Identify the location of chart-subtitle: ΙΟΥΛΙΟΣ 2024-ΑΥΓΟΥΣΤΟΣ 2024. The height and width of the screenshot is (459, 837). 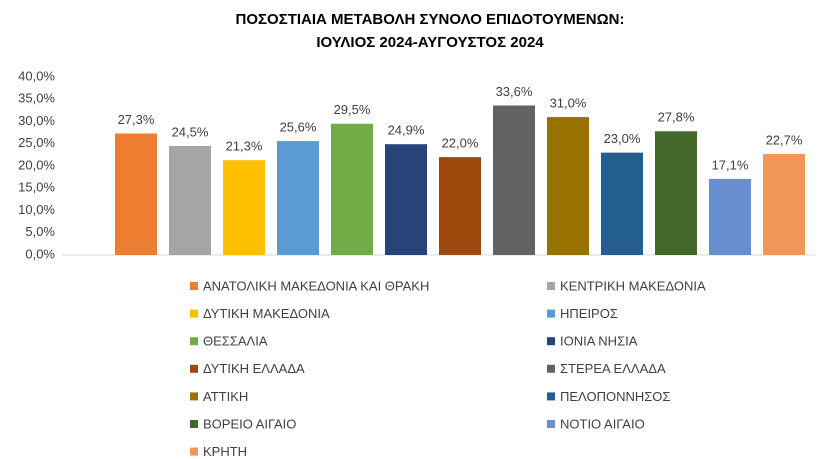
(430, 42).